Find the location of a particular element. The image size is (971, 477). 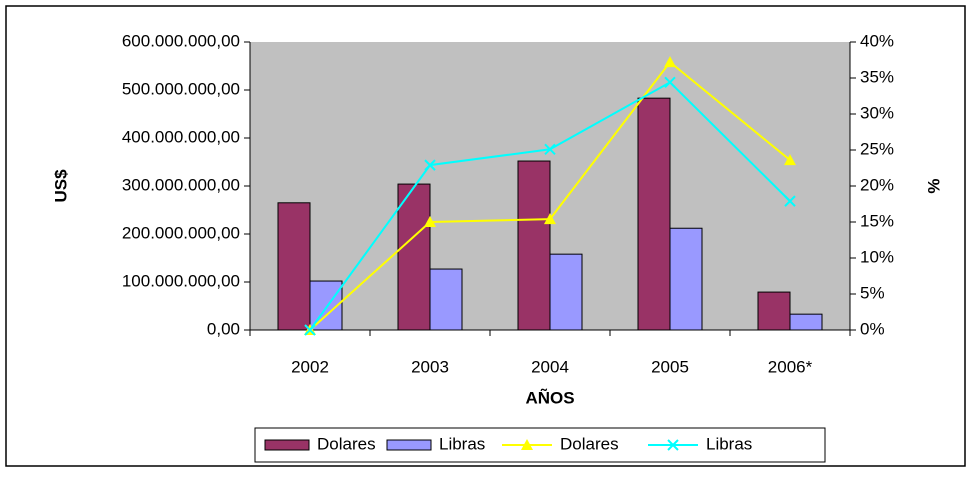

y-tick-label: 400.000.000,00 is located at coordinates (181, 136).